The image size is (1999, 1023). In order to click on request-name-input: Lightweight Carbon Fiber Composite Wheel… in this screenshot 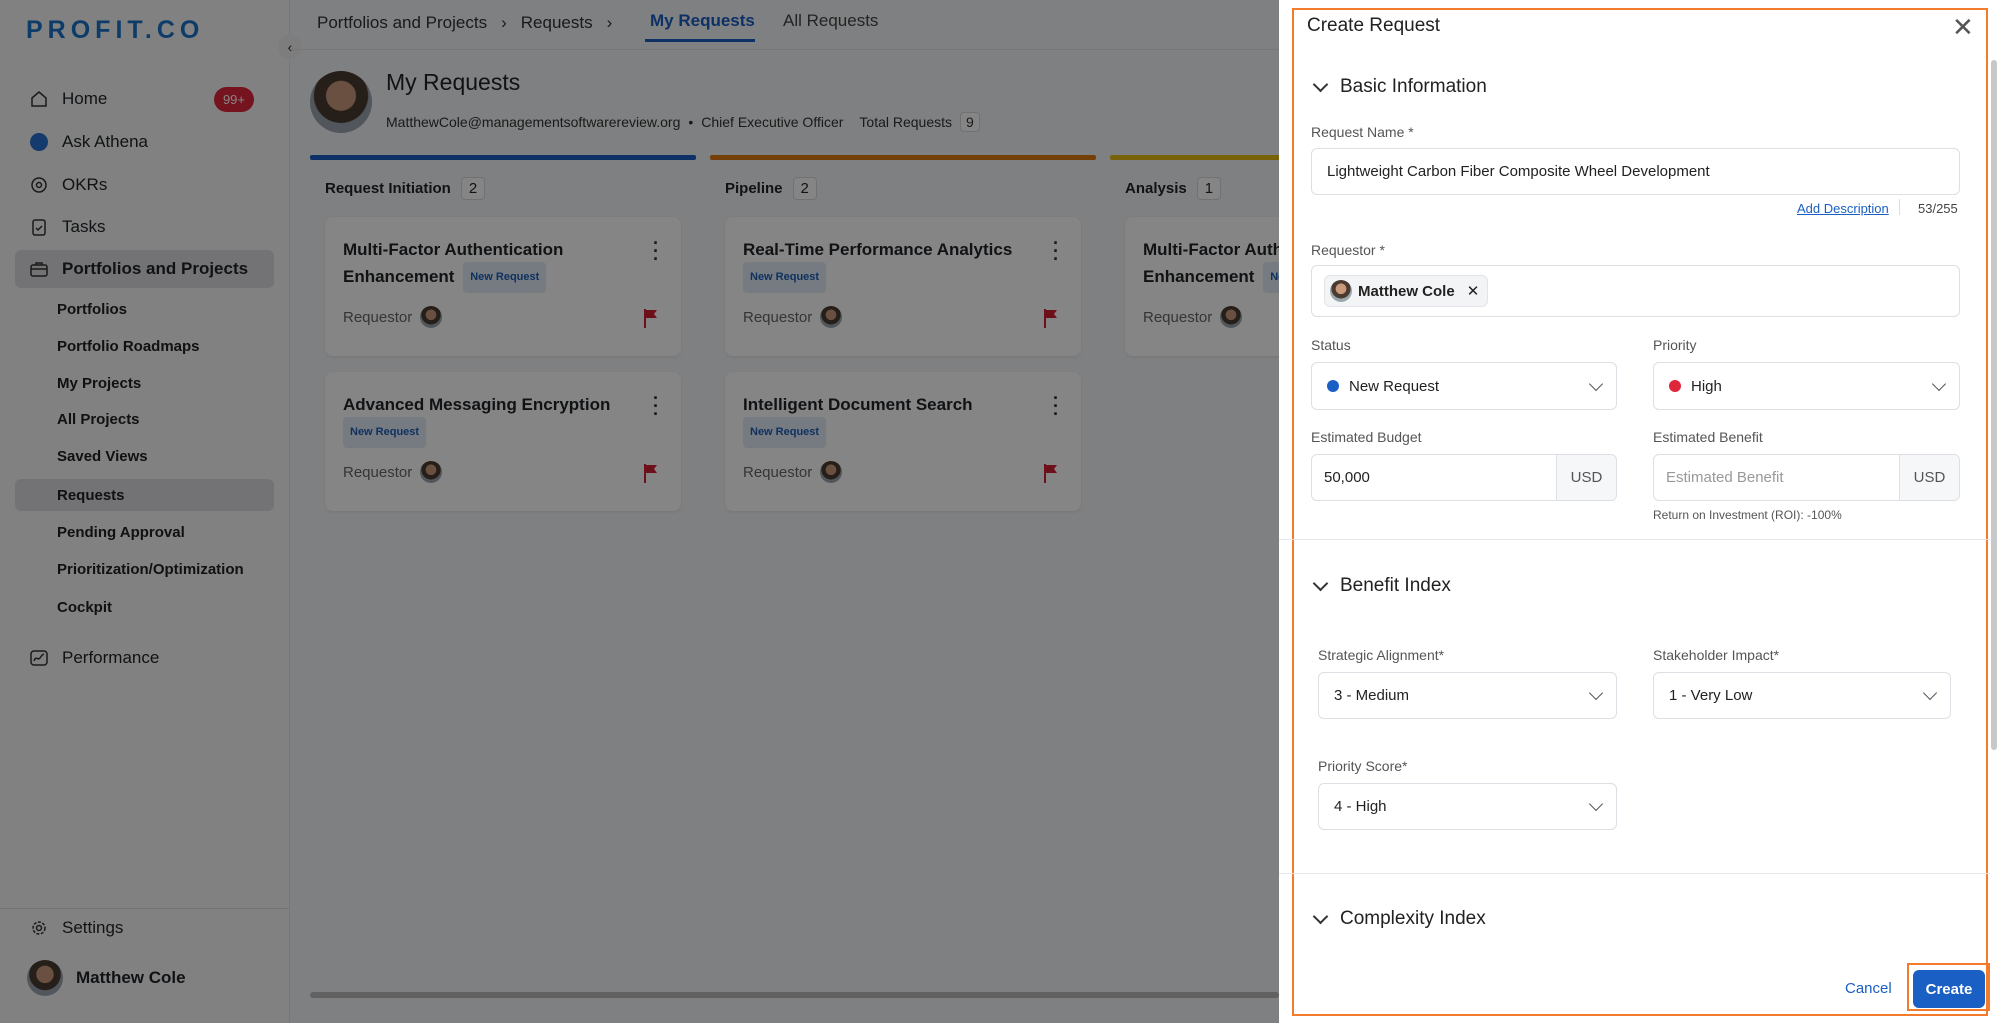, I will do `click(1635, 171)`.